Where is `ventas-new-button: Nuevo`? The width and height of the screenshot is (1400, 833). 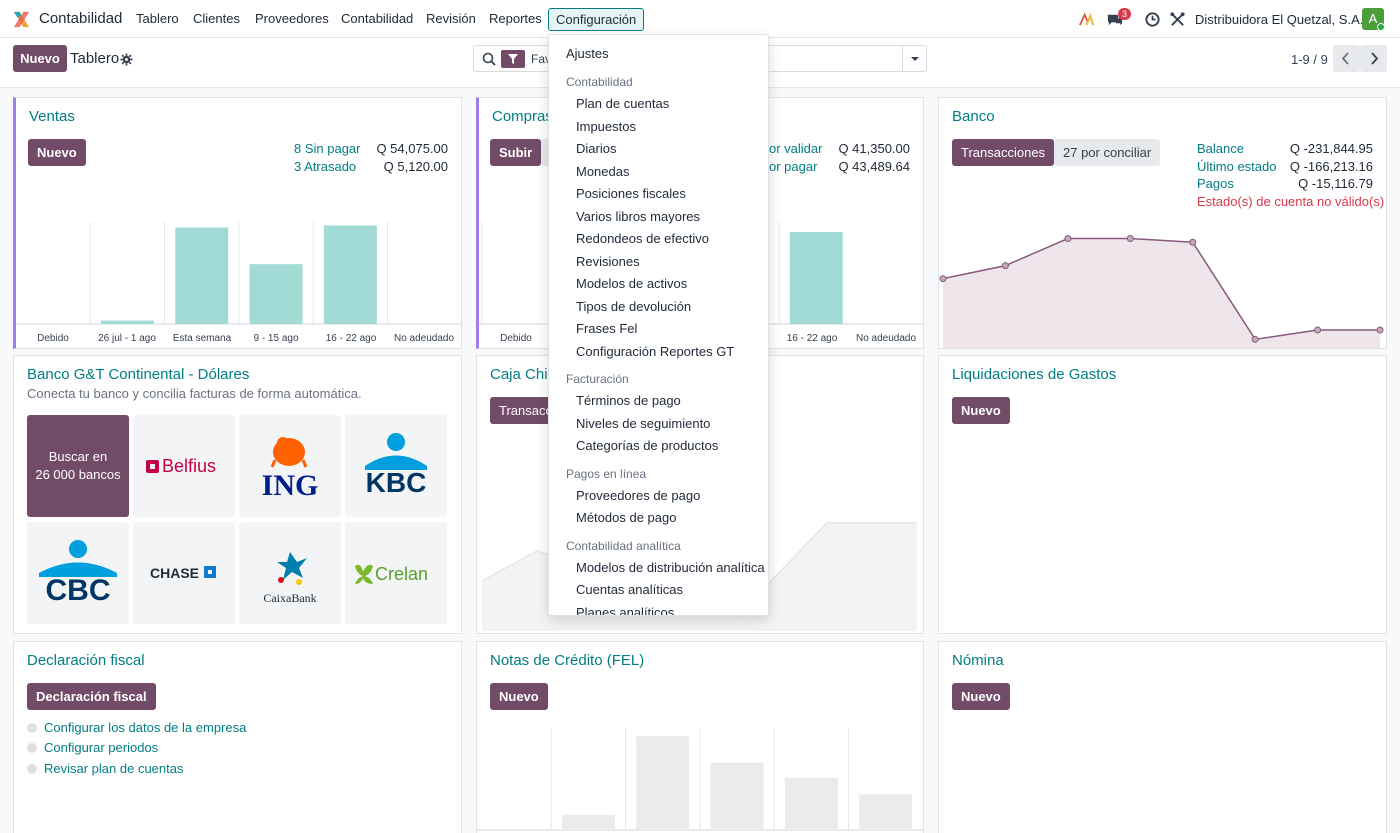 ventas-new-button: Nuevo is located at coordinates (57, 152).